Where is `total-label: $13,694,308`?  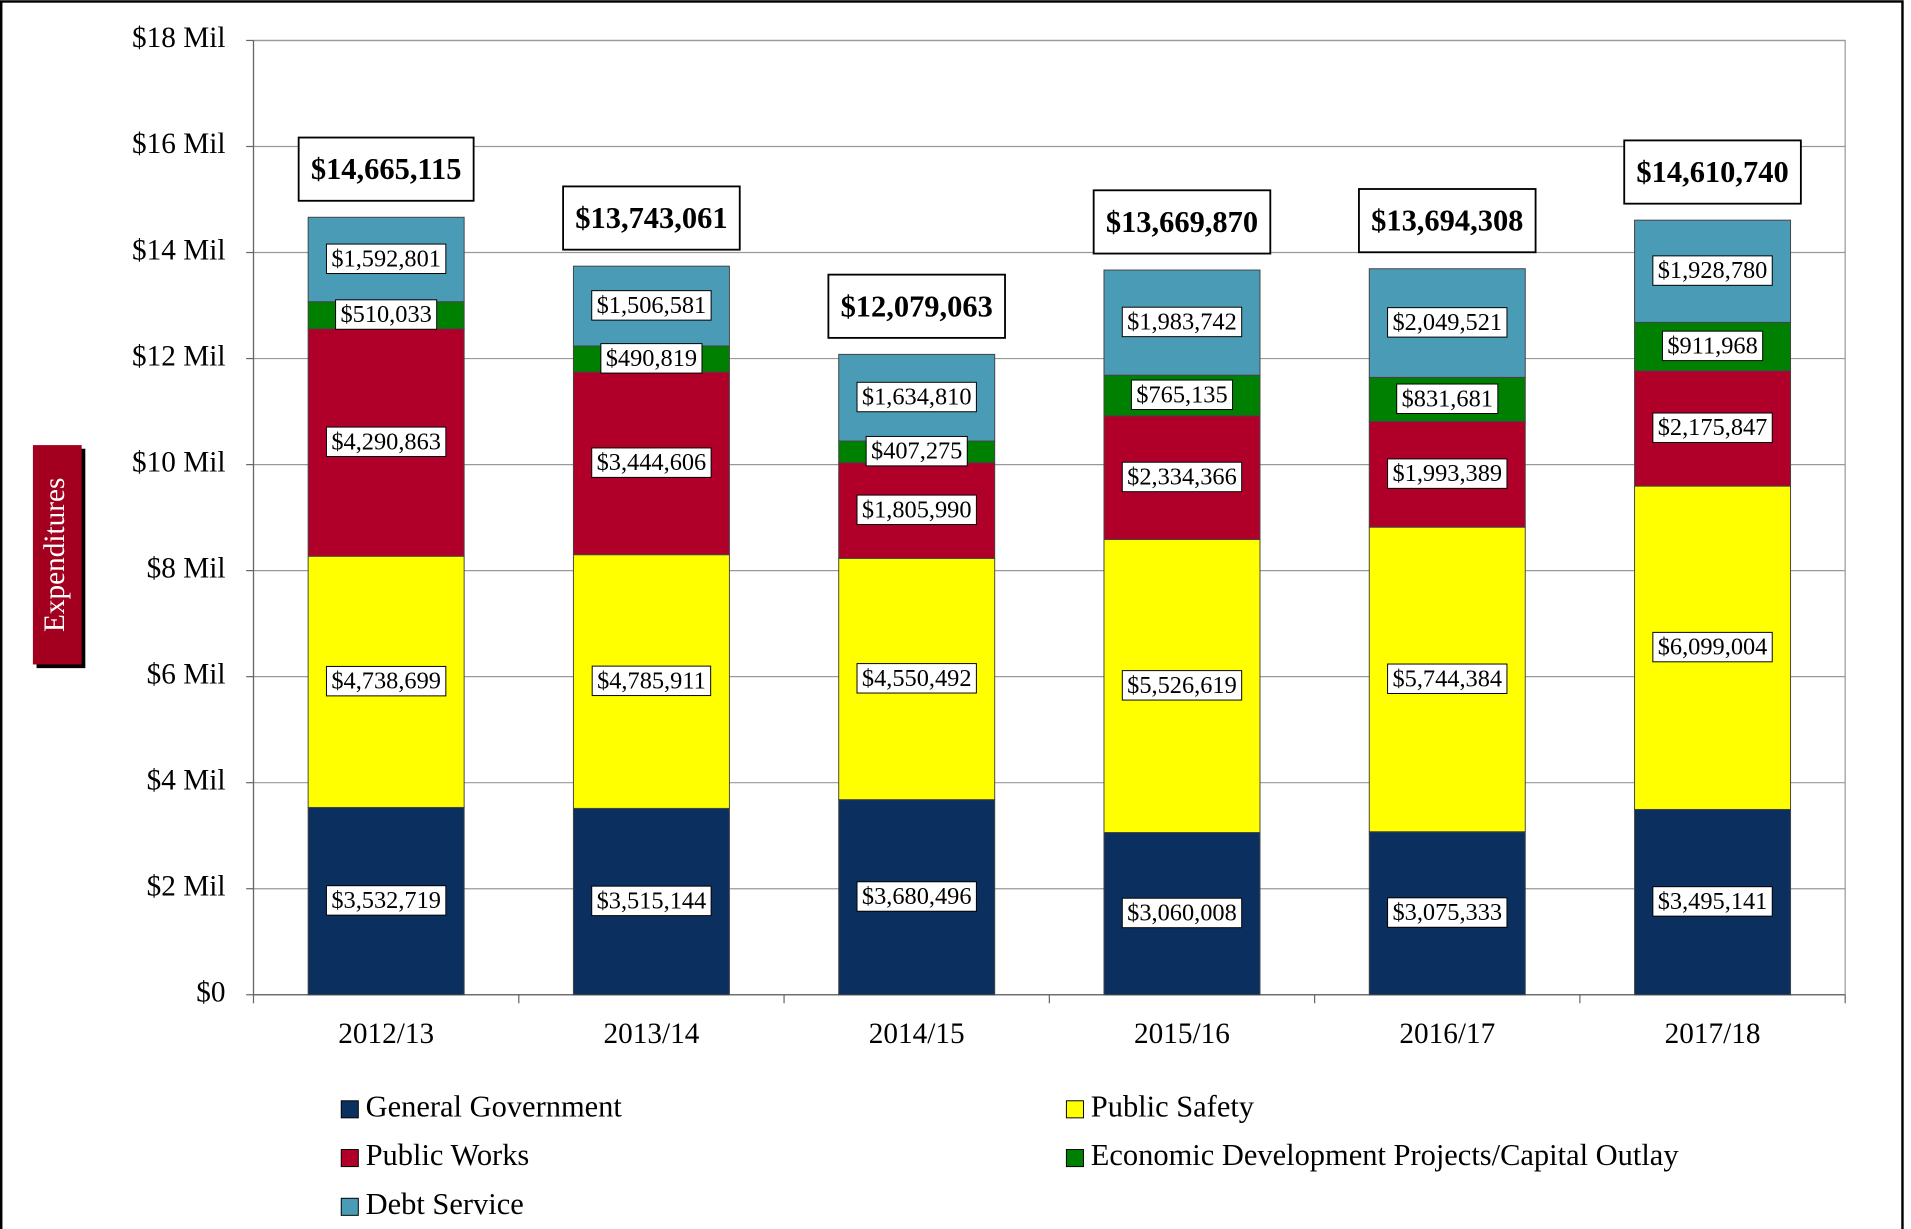 total-label: $13,694,308 is located at coordinates (1447, 221).